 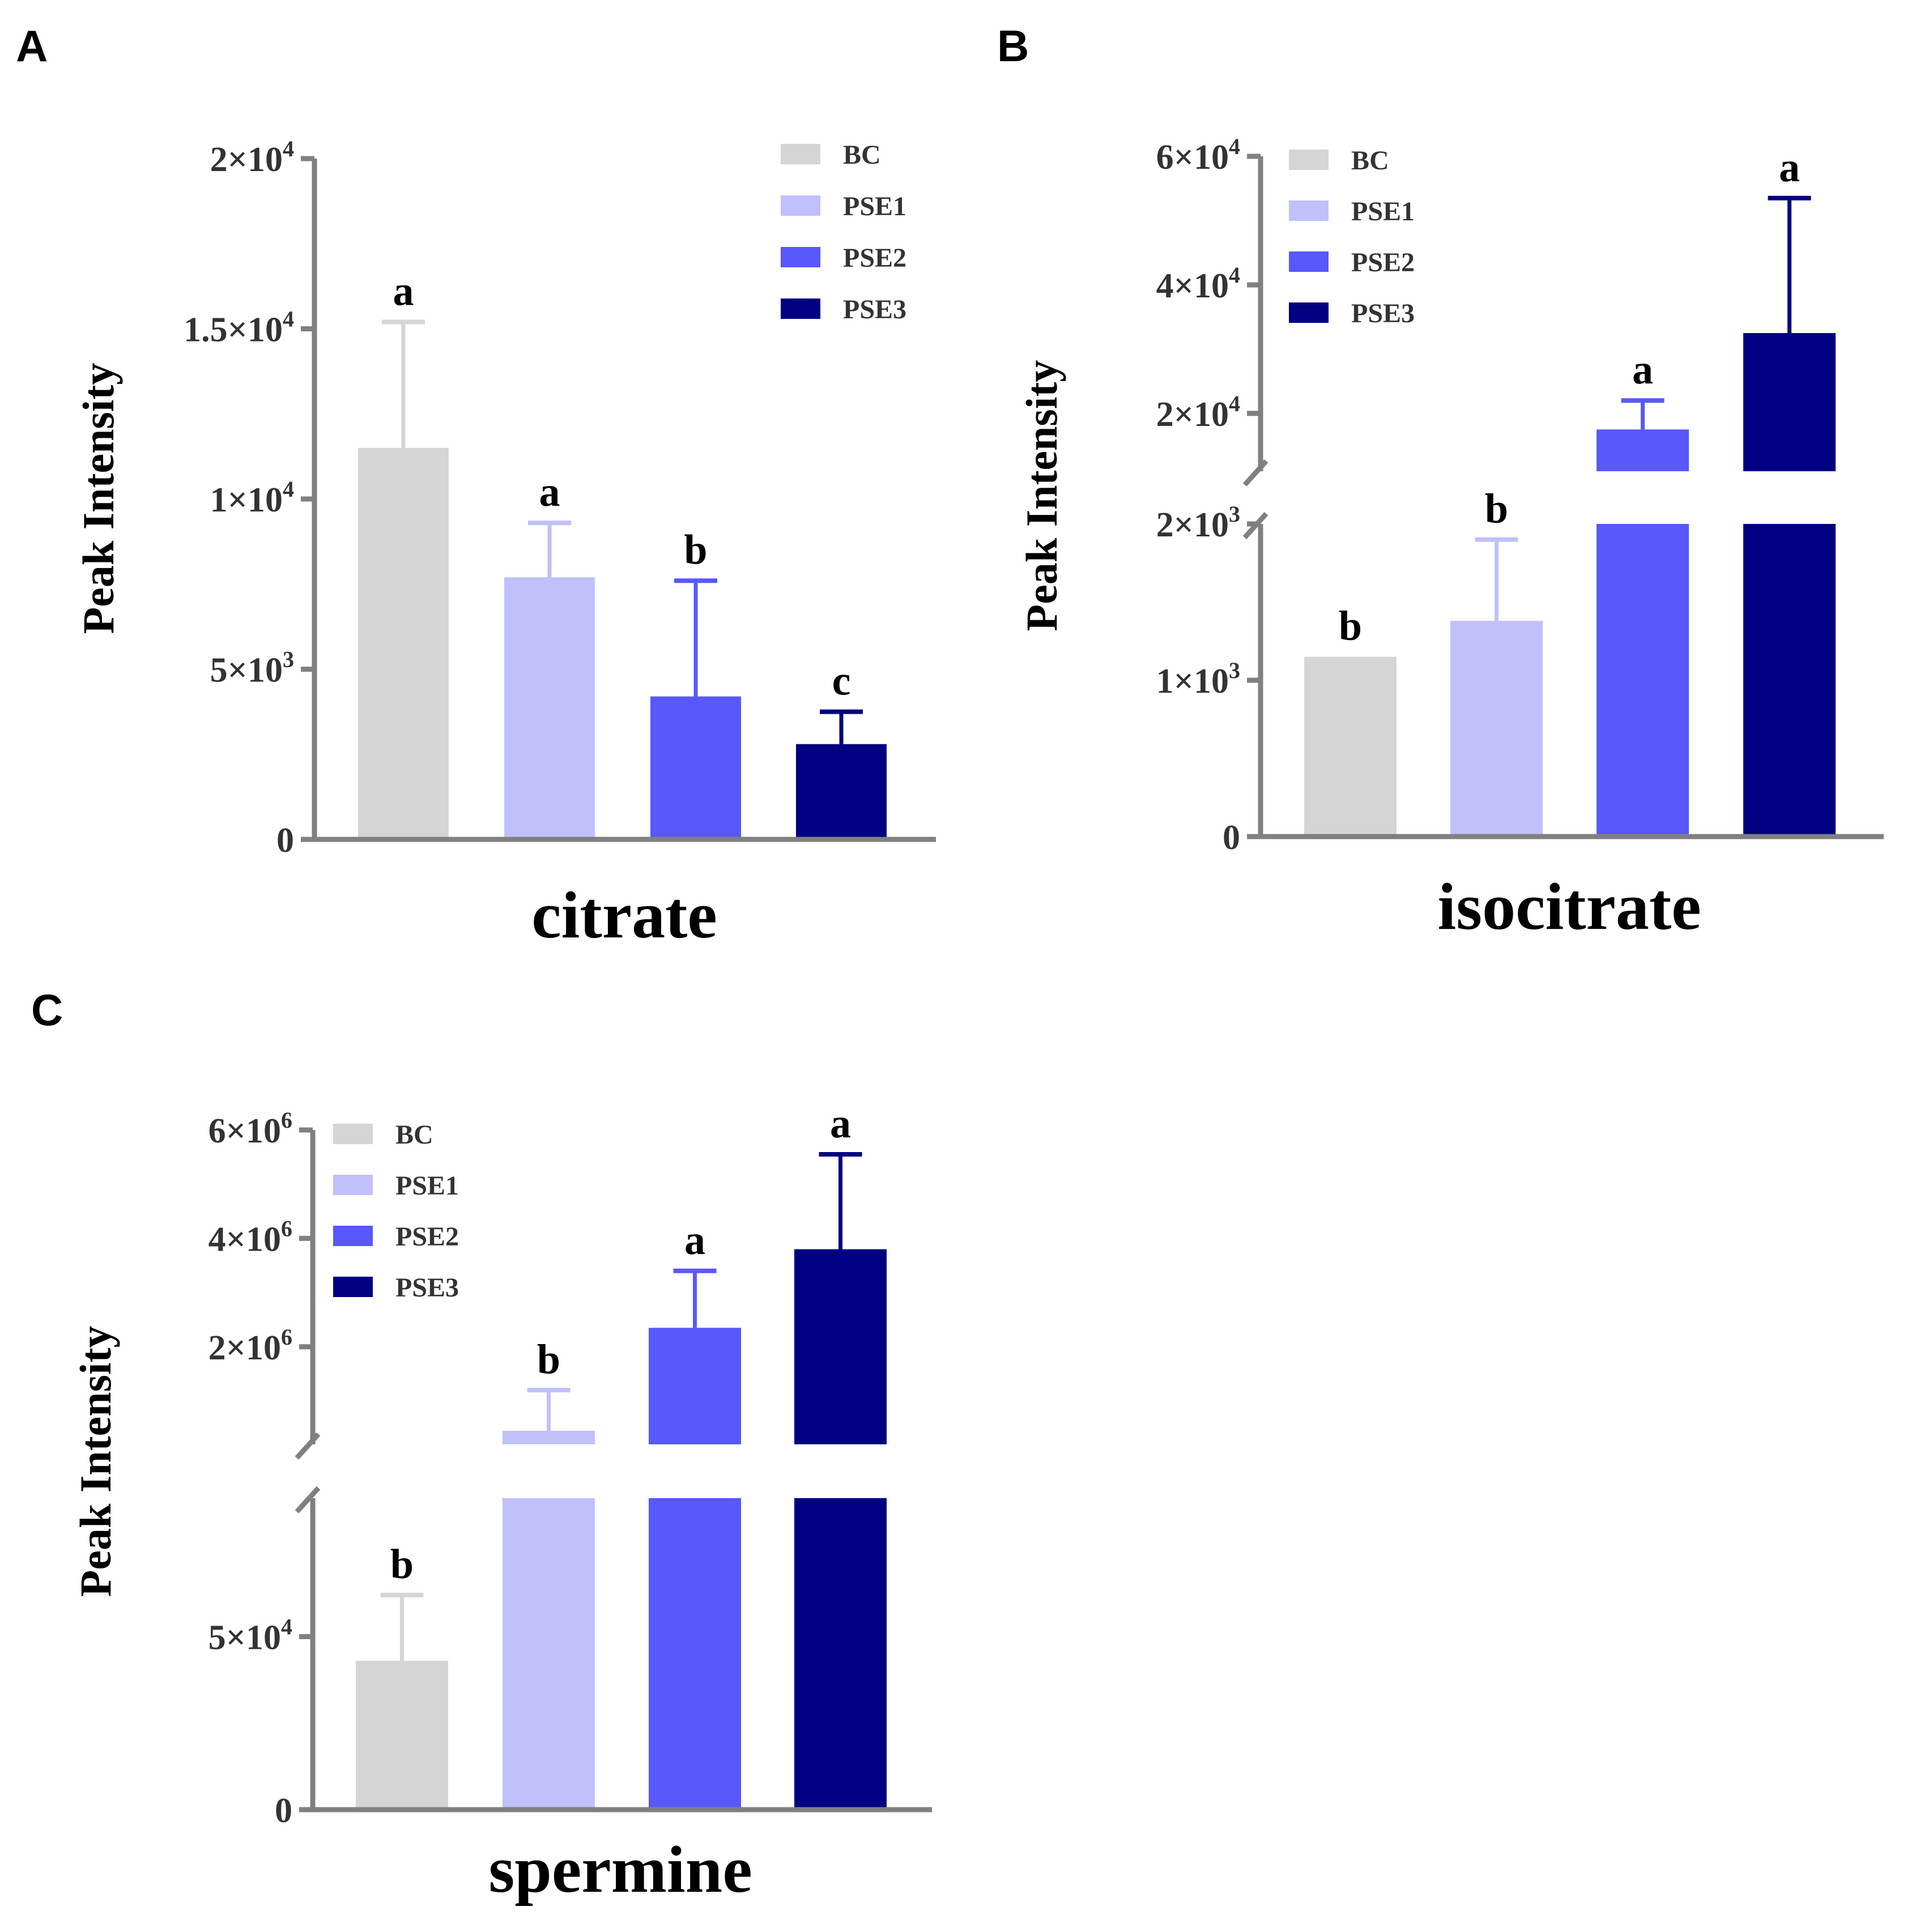 What do you see at coordinates (47, 1010) in the screenshot?
I see `panel-letter: C` at bounding box center [47, 1010].